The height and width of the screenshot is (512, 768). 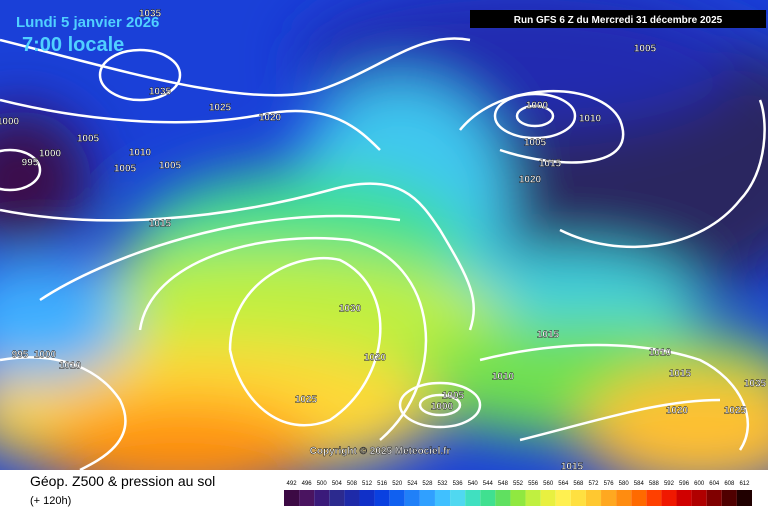 I want to click on legend-label: 548, so click(x=503, y=484).